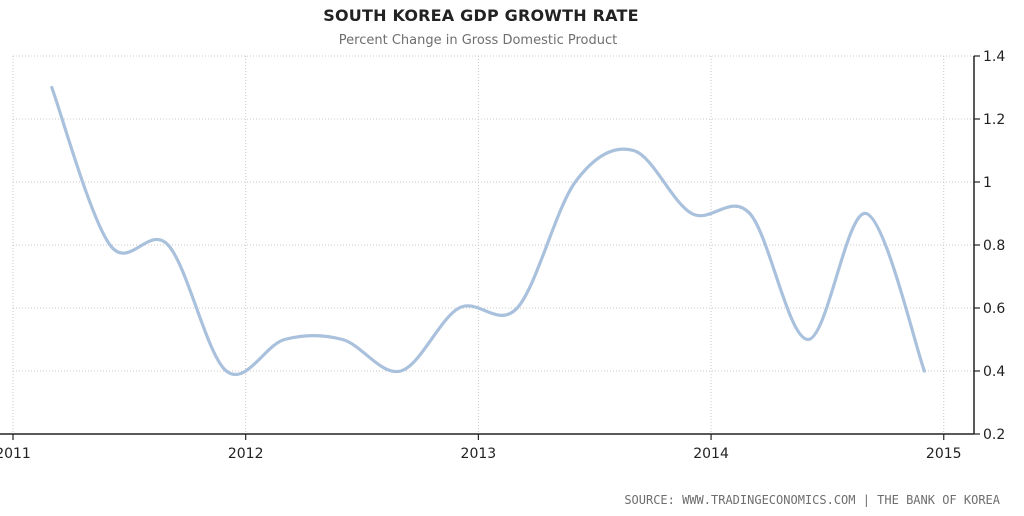  I want to click on x-tick-label: 2014, so click(711, 454).